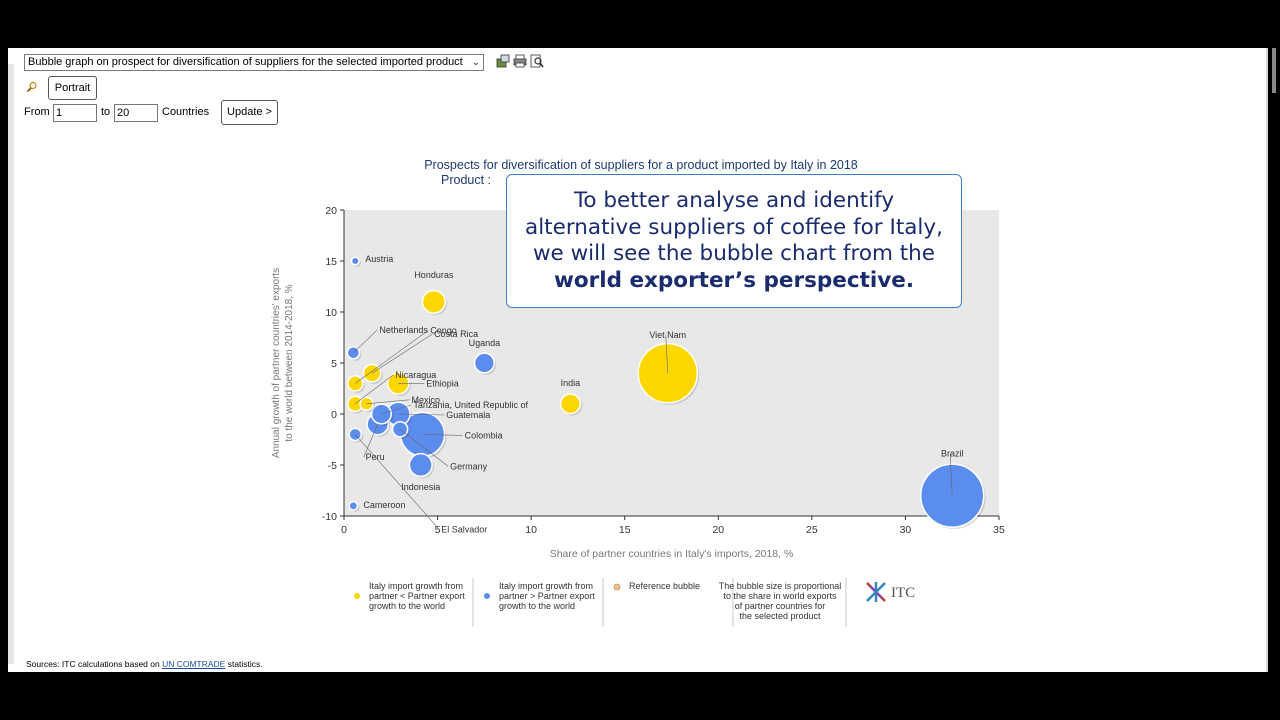 This screenshot has height=720, width=1280. What do you see at coordinates (617, 587) in the screenshot?
I see `legend-marker-reference` at bounding box center [617, 587].